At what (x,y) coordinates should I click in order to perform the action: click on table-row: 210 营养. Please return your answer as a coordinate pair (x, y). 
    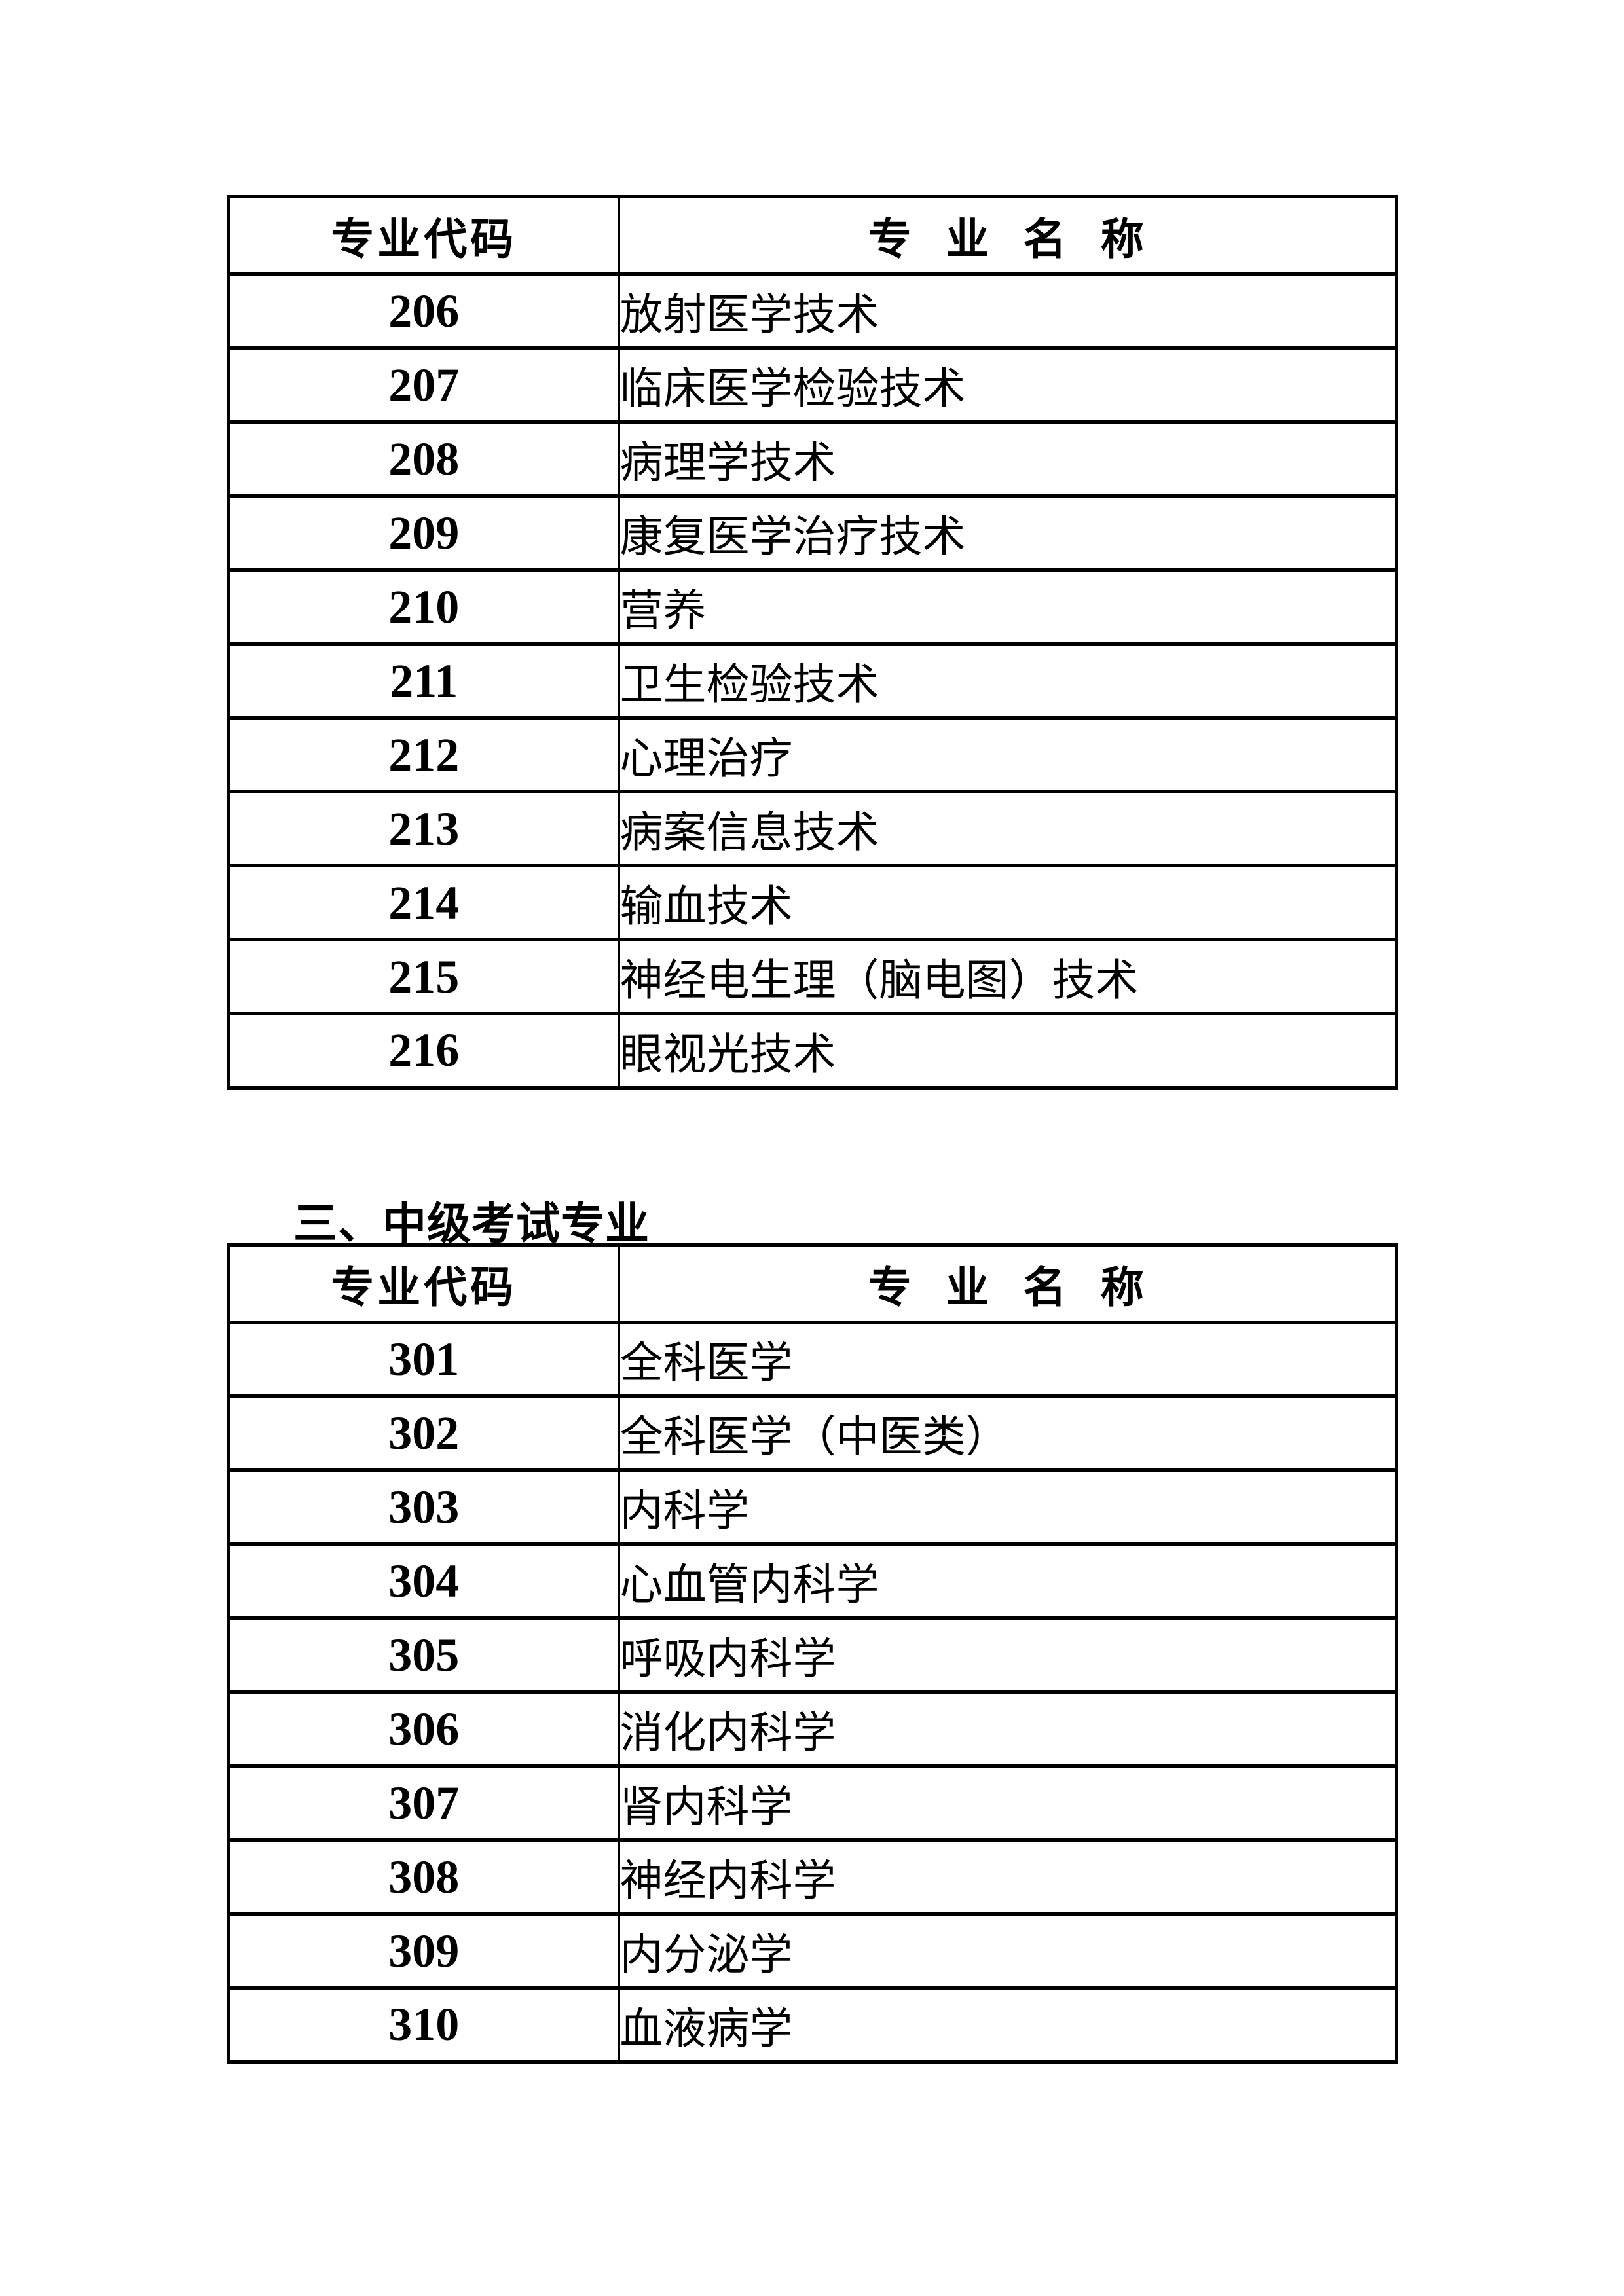
    Looking at the image, I should click on (812, 607).